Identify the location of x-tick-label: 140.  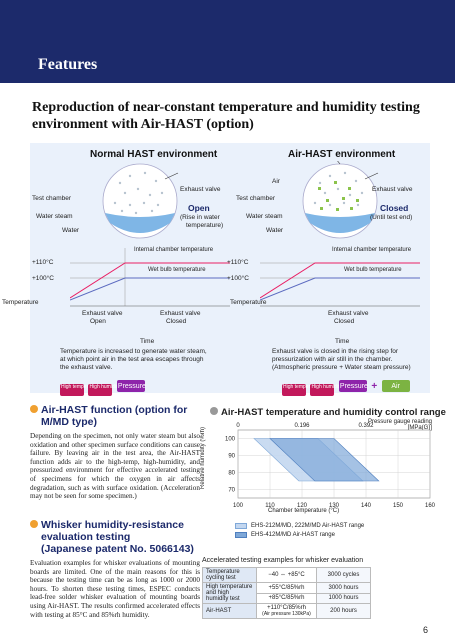
(366, 506).